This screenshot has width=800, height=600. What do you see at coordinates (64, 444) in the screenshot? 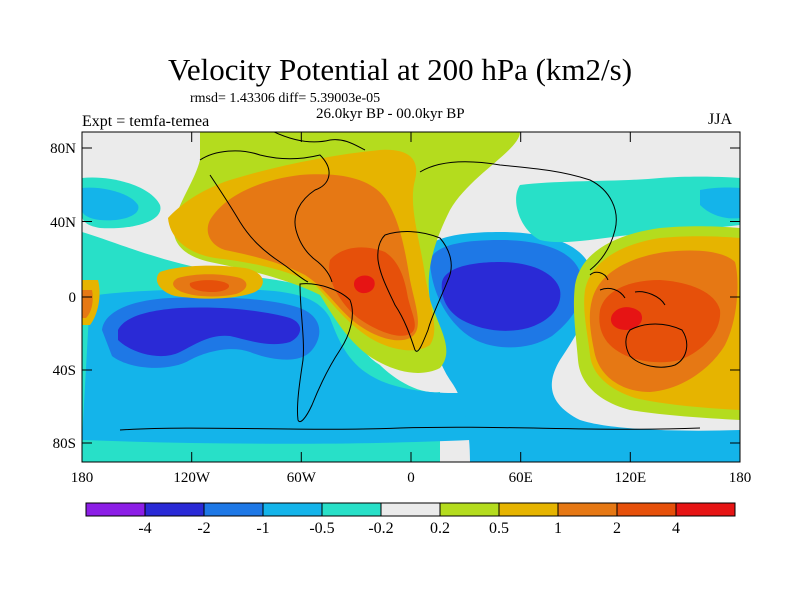
I see `lat-tick-label: 80S` at bounding box center [64, 444].